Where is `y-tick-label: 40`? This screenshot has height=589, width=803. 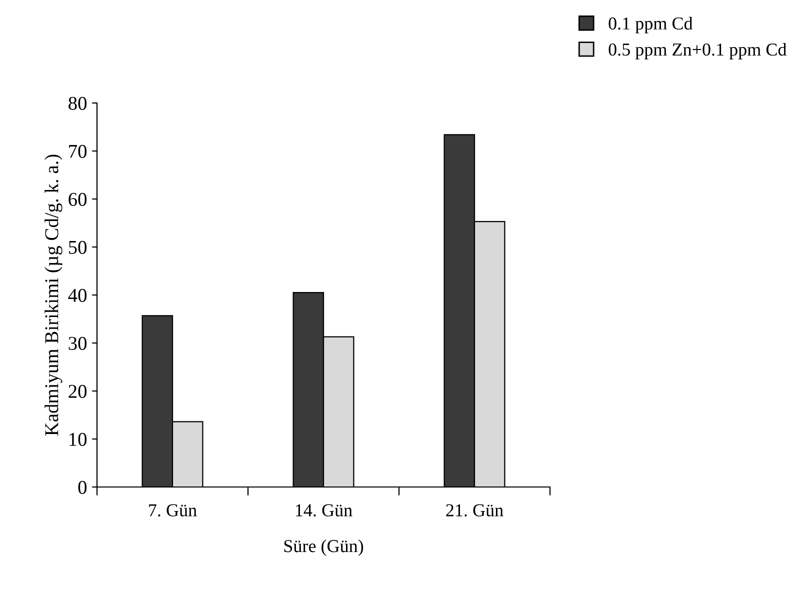 y-tick-label: 40 is located at coordinates (77, 295).